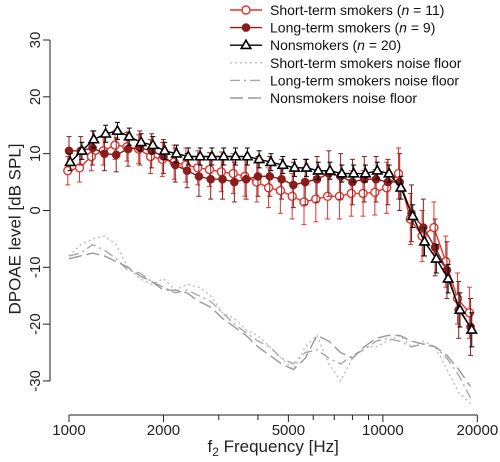 The image size is (500, 462). Describe the element at coordinates (335, 45) in the screenshot. I see `legend-label: Nonsmokers (n = 20)` at that location.